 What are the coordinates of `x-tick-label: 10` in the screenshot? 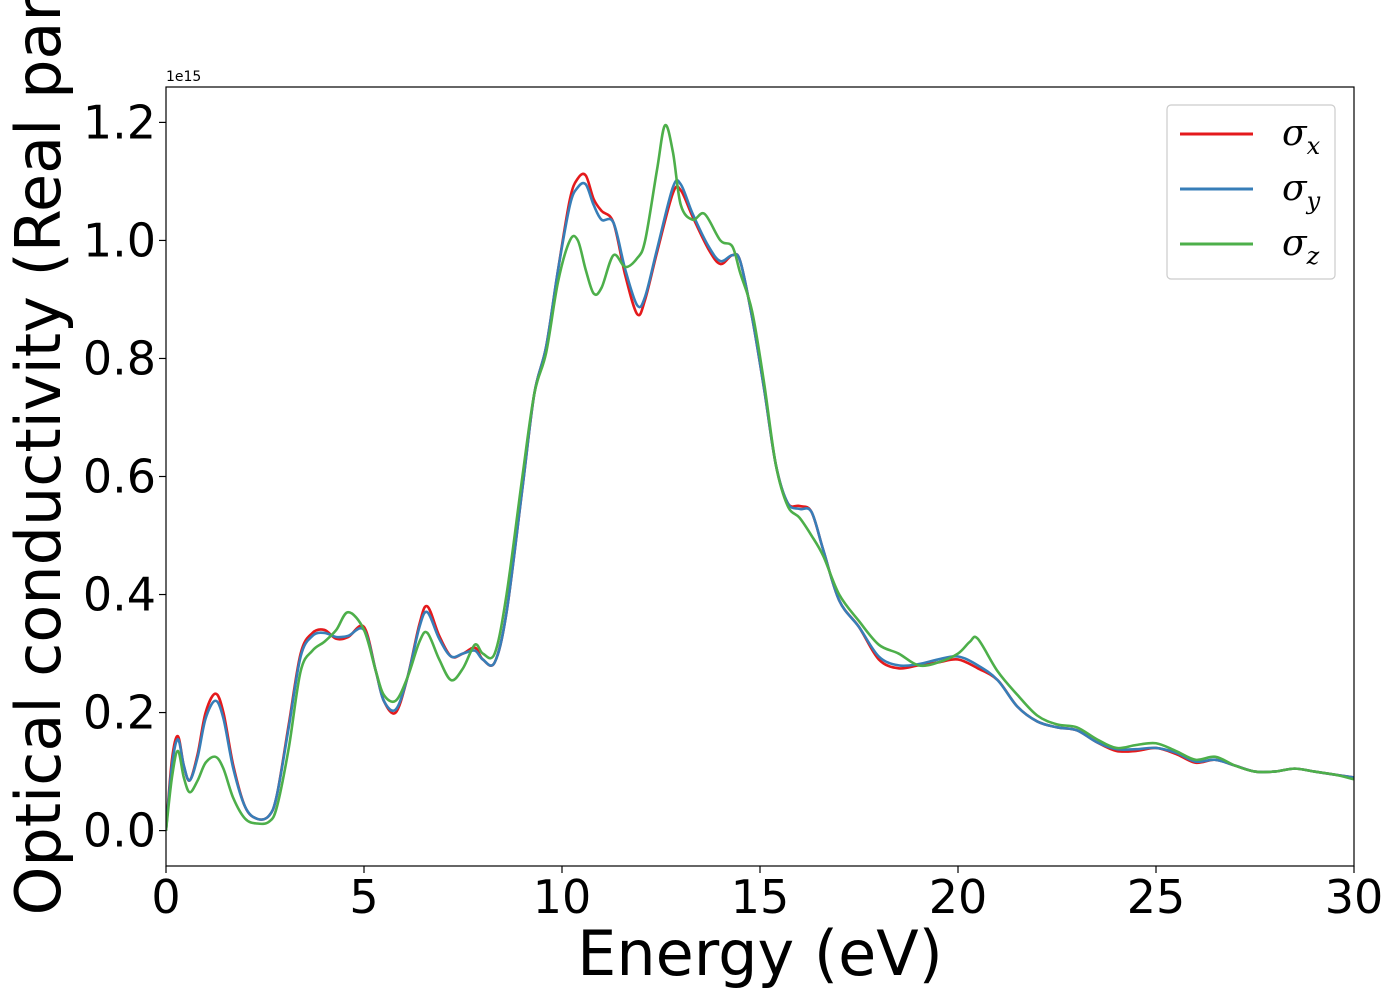 It's located at (562, 897).